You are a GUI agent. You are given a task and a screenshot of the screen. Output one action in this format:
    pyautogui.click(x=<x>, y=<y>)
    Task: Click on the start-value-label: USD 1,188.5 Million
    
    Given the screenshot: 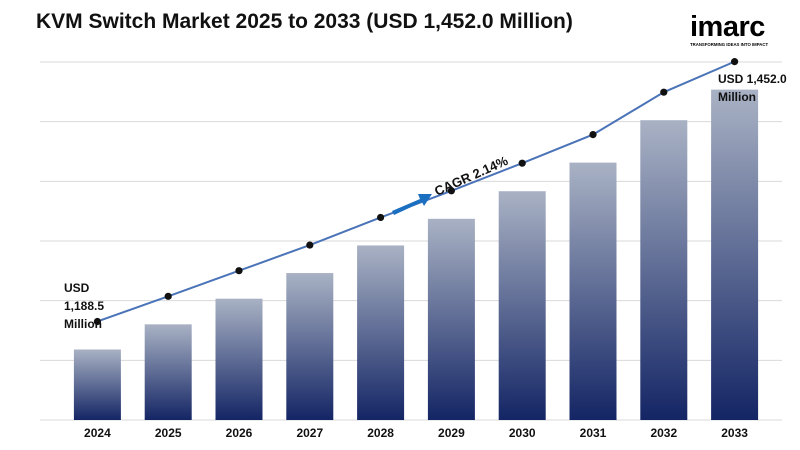 What is the action you would take?
    pyautogui.click(x=84, y=306)
    